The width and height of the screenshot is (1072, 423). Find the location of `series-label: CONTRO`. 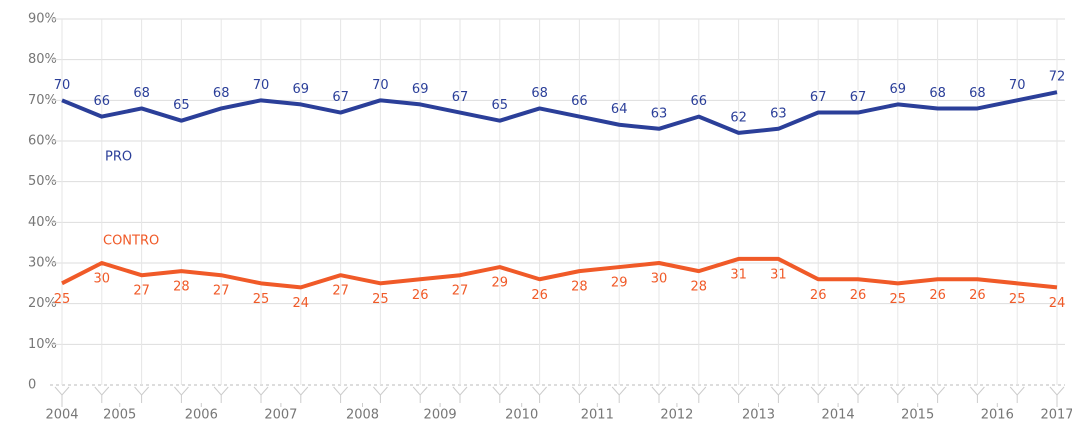

series-label: CONTRO is located at coordinates (131, 241).